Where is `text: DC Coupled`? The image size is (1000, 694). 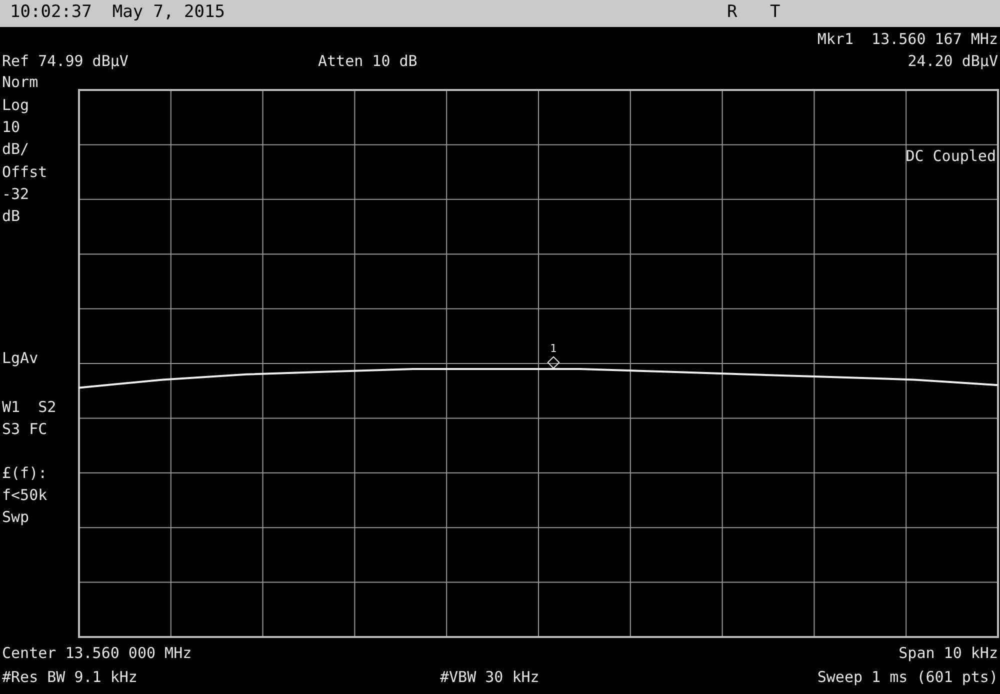
text: DC Coupled is located at coordinates (951, 156).